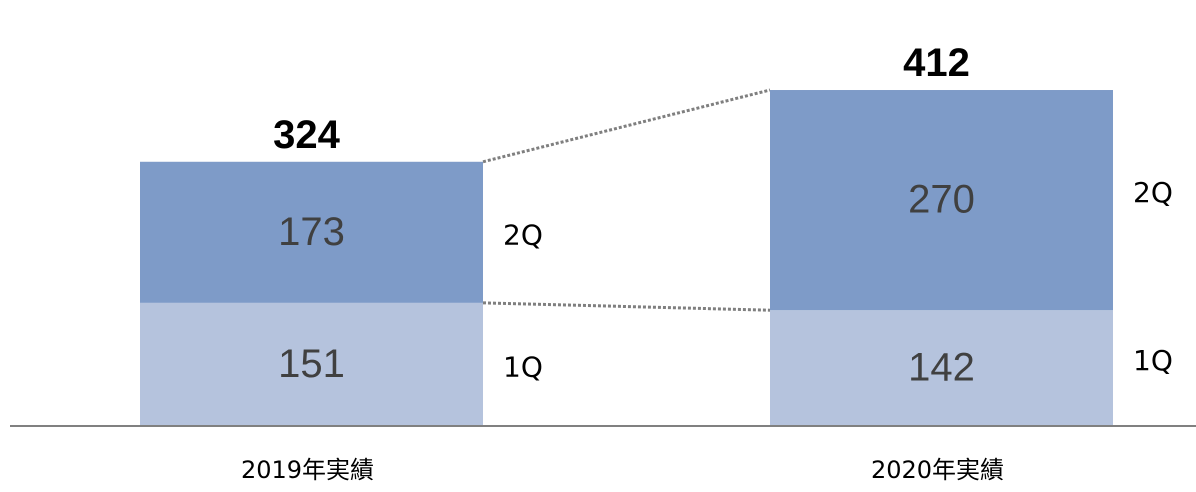 The width and height of the screenshot is (1196, 492). What do you see at coordinates (523, 234) in the screenshot?
I see `series-label-2Q-1: 2Q` at bounding box center [523, 234].